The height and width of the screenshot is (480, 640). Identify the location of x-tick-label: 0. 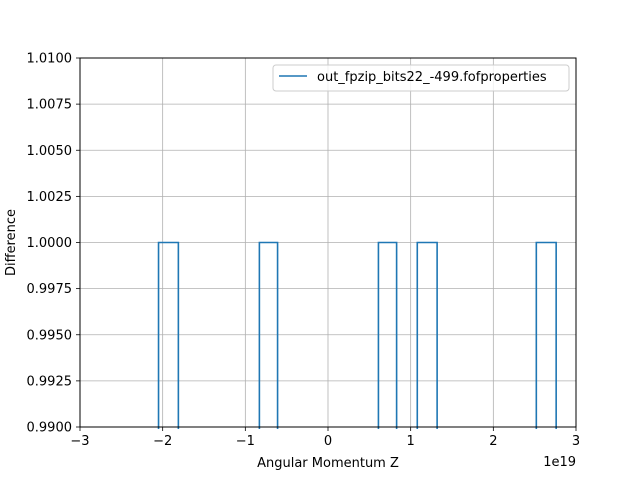
(328, 441).